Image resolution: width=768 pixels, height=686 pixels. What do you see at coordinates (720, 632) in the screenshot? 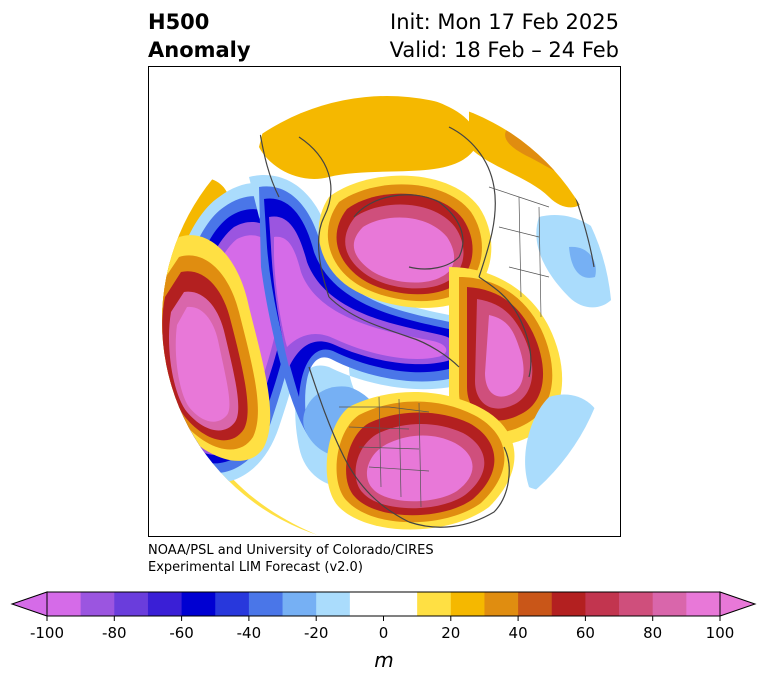
I see `colorbar-tick-label: 100` at bounding box center [720, 632].